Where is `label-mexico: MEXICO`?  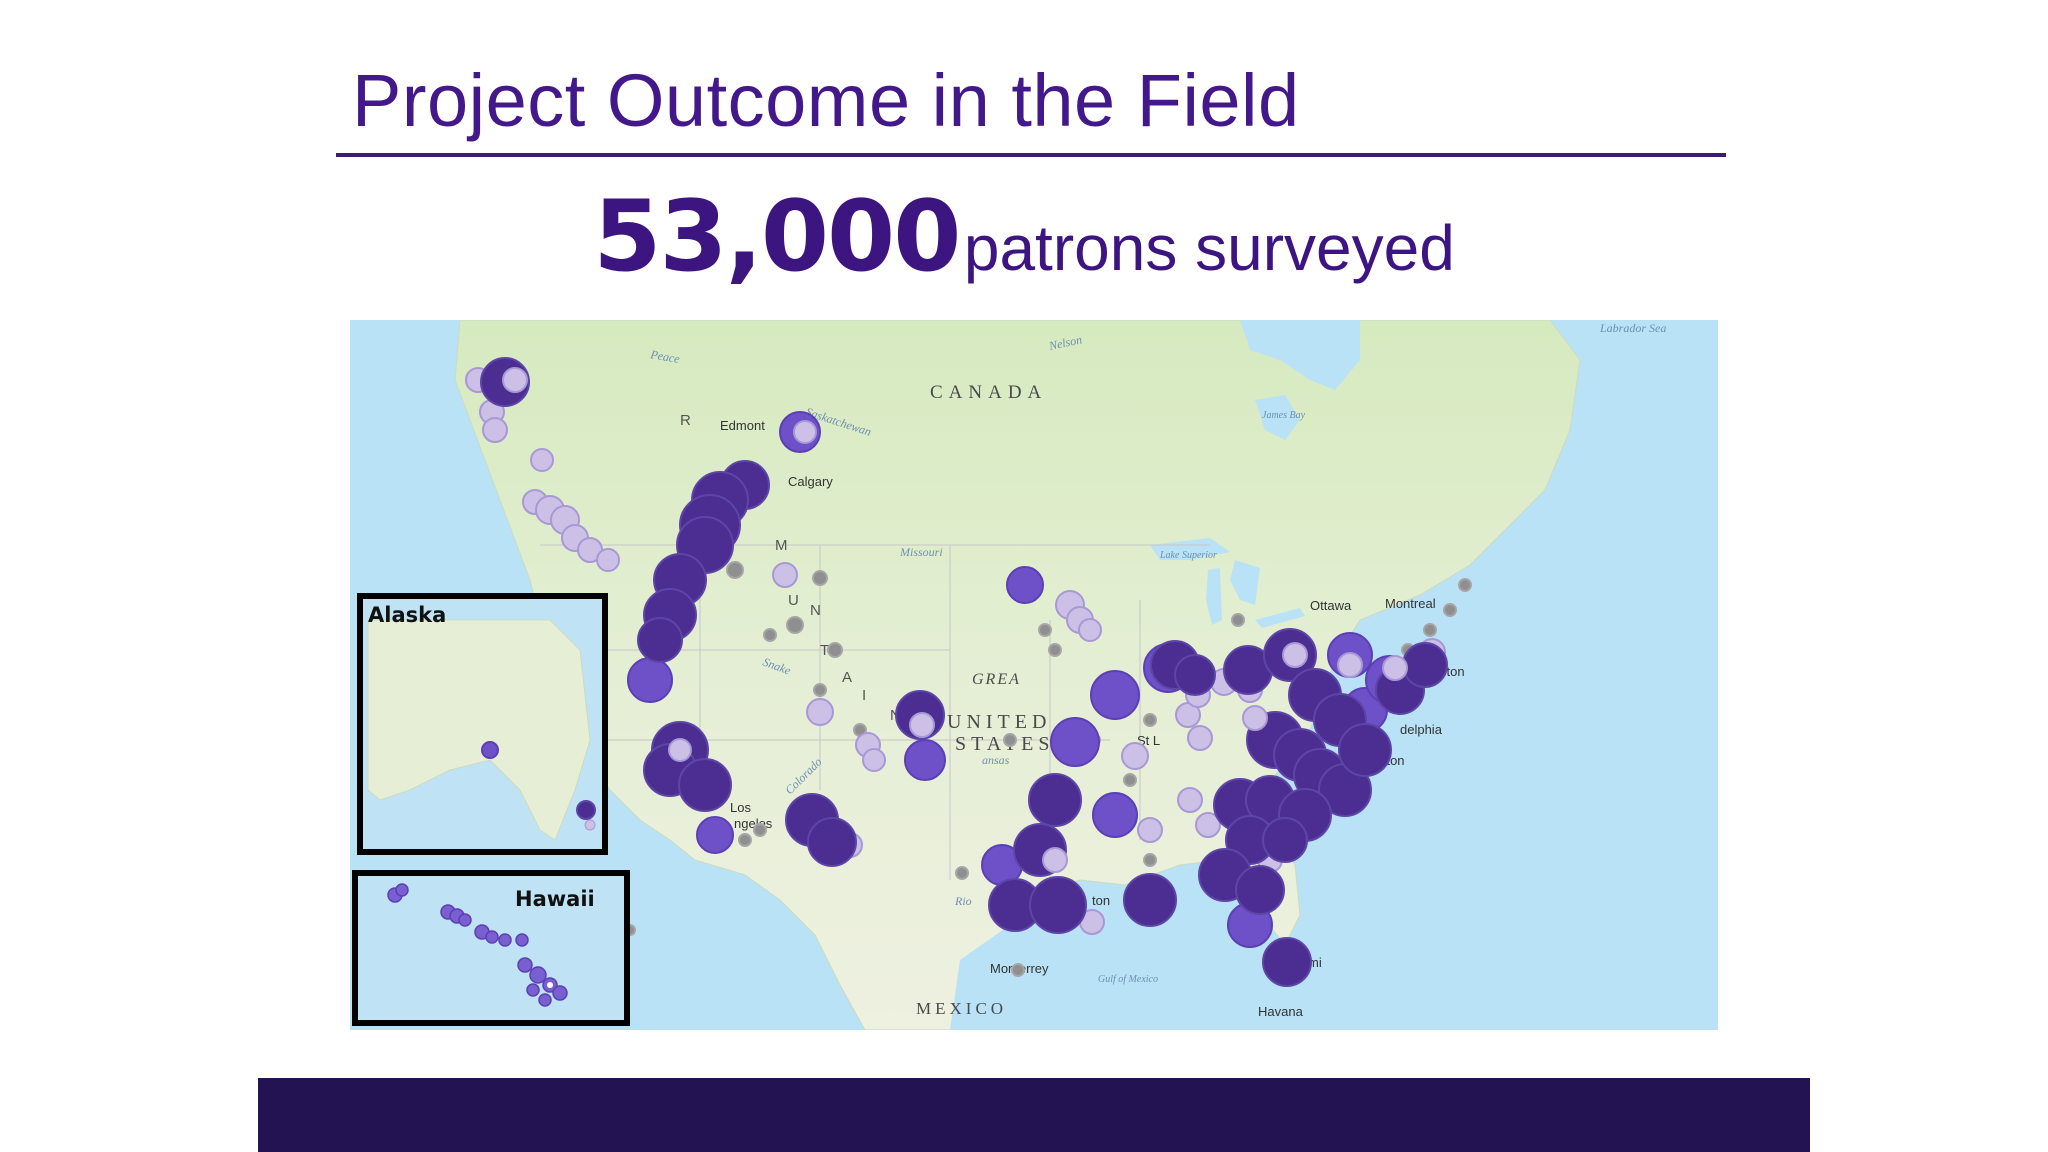
label-mexico: MEXICO is located at coordinates (961, 1008).